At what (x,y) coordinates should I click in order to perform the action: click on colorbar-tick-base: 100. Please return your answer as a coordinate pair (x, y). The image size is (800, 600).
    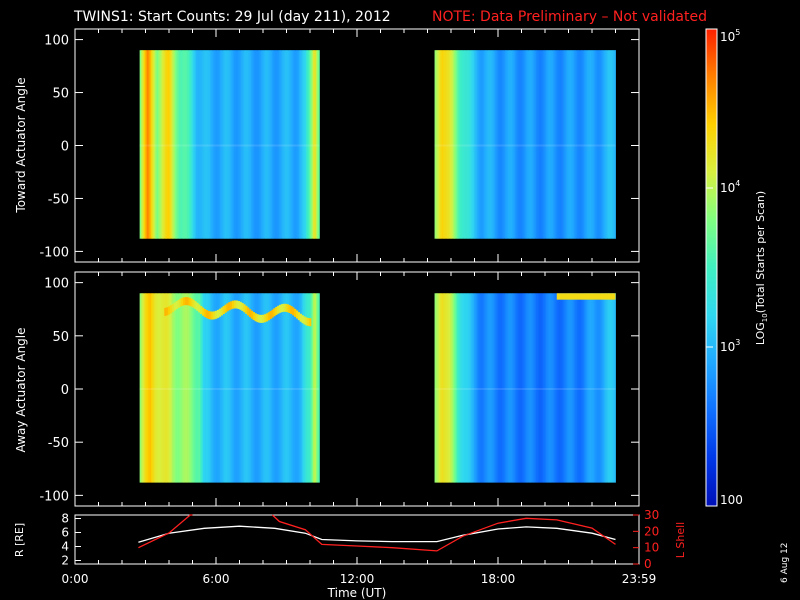
    Looking at the image, I should click on (731, 500).